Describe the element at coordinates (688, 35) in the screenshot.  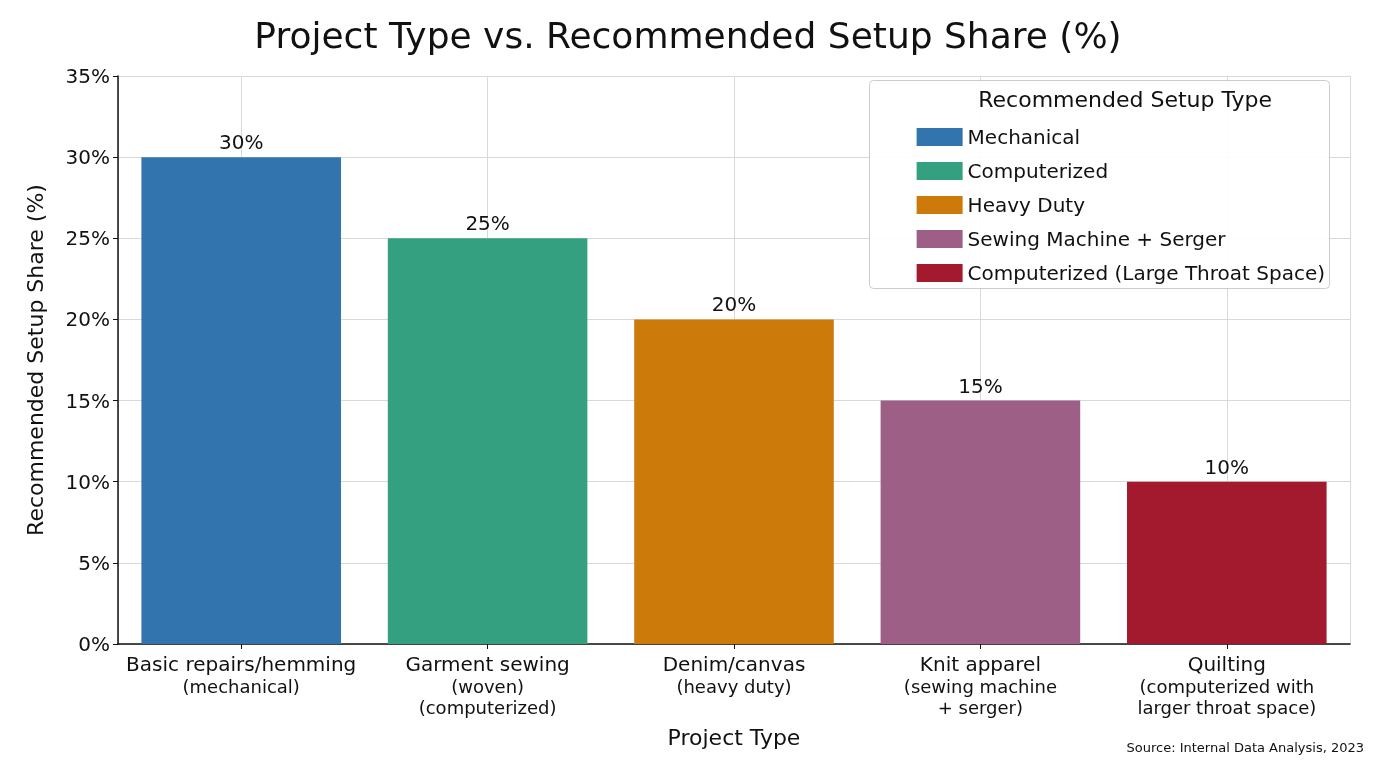
I see `chart-title: Project Type vs. Recommended Setup Share (%)` at that location.